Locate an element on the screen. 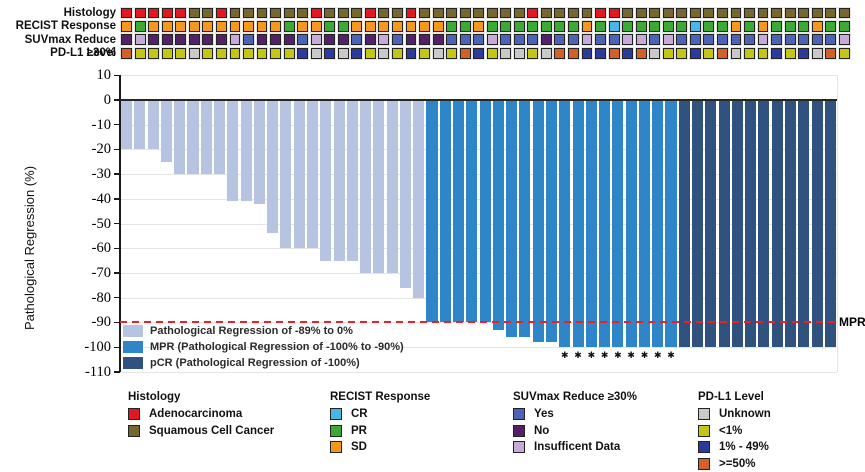 Image resolution: width=865 pixels, height=472 pixels. legend-item-label: Squamous Cell Cancer is located at coordinates (212, 430).